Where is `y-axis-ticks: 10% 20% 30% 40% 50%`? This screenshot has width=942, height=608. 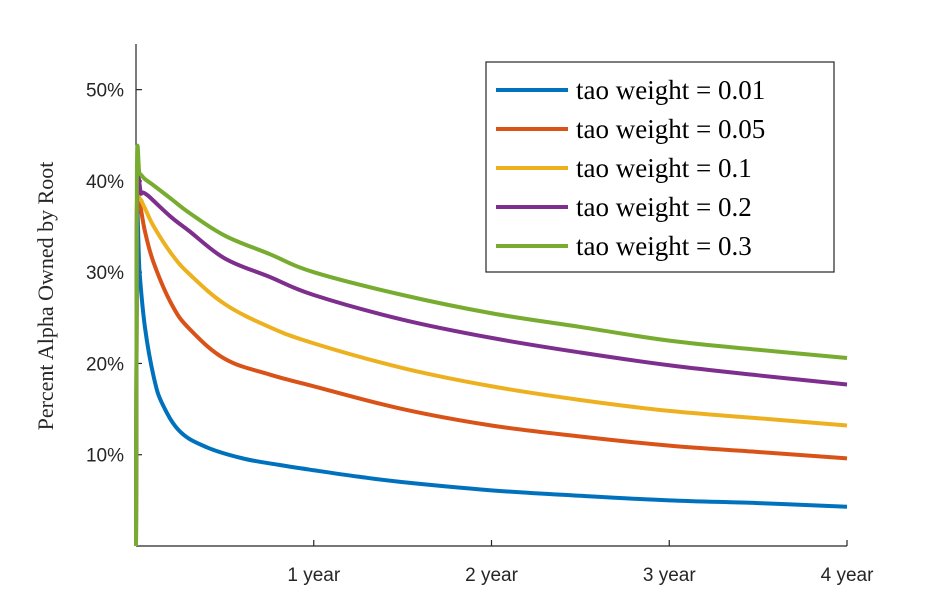 y-axis-ticks: 10% 20% 30% 40% 50% is located at coordinates (114, 274).